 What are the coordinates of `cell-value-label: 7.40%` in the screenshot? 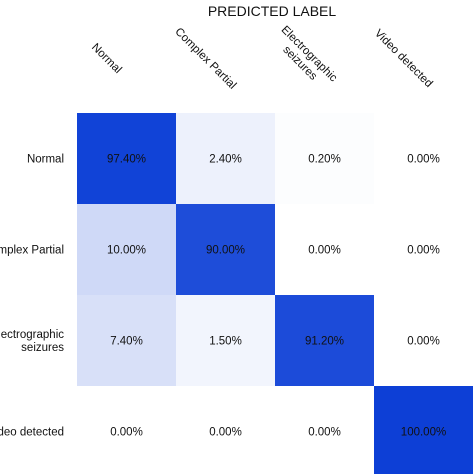 It's located at (126, 342).